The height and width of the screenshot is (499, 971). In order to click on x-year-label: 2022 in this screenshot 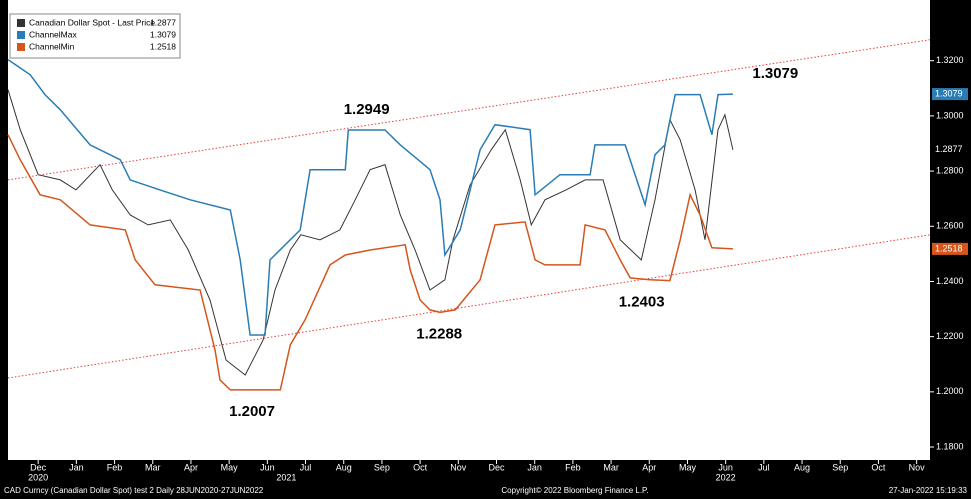, I will do `click(726, 477)`.